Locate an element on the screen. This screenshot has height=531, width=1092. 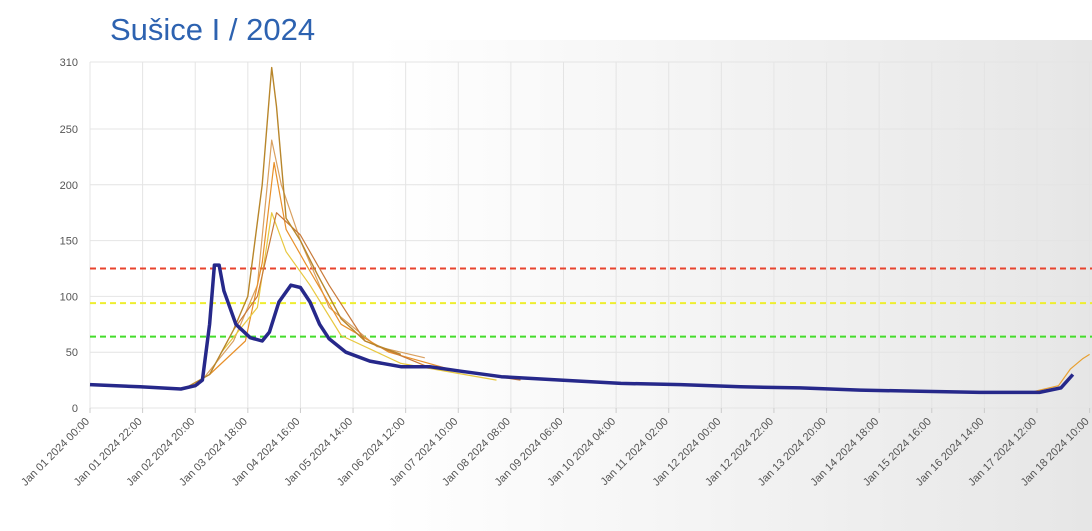
y-tick-label: 250 is located at coordinates (69, 130).